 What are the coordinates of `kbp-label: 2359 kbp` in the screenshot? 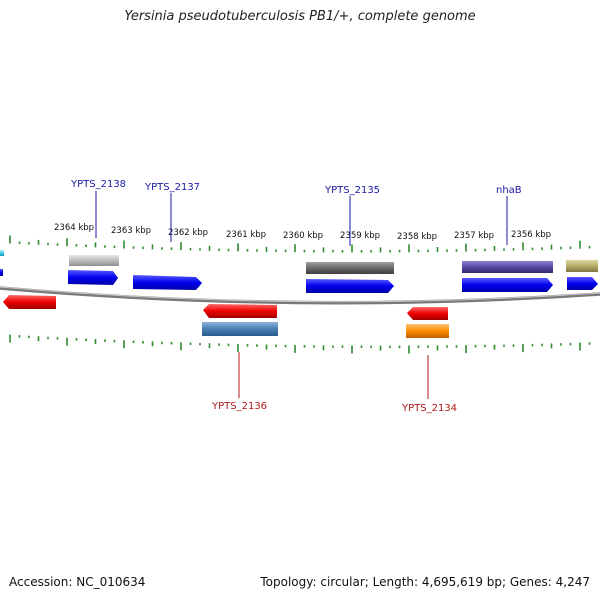 It's located at (360, 236).